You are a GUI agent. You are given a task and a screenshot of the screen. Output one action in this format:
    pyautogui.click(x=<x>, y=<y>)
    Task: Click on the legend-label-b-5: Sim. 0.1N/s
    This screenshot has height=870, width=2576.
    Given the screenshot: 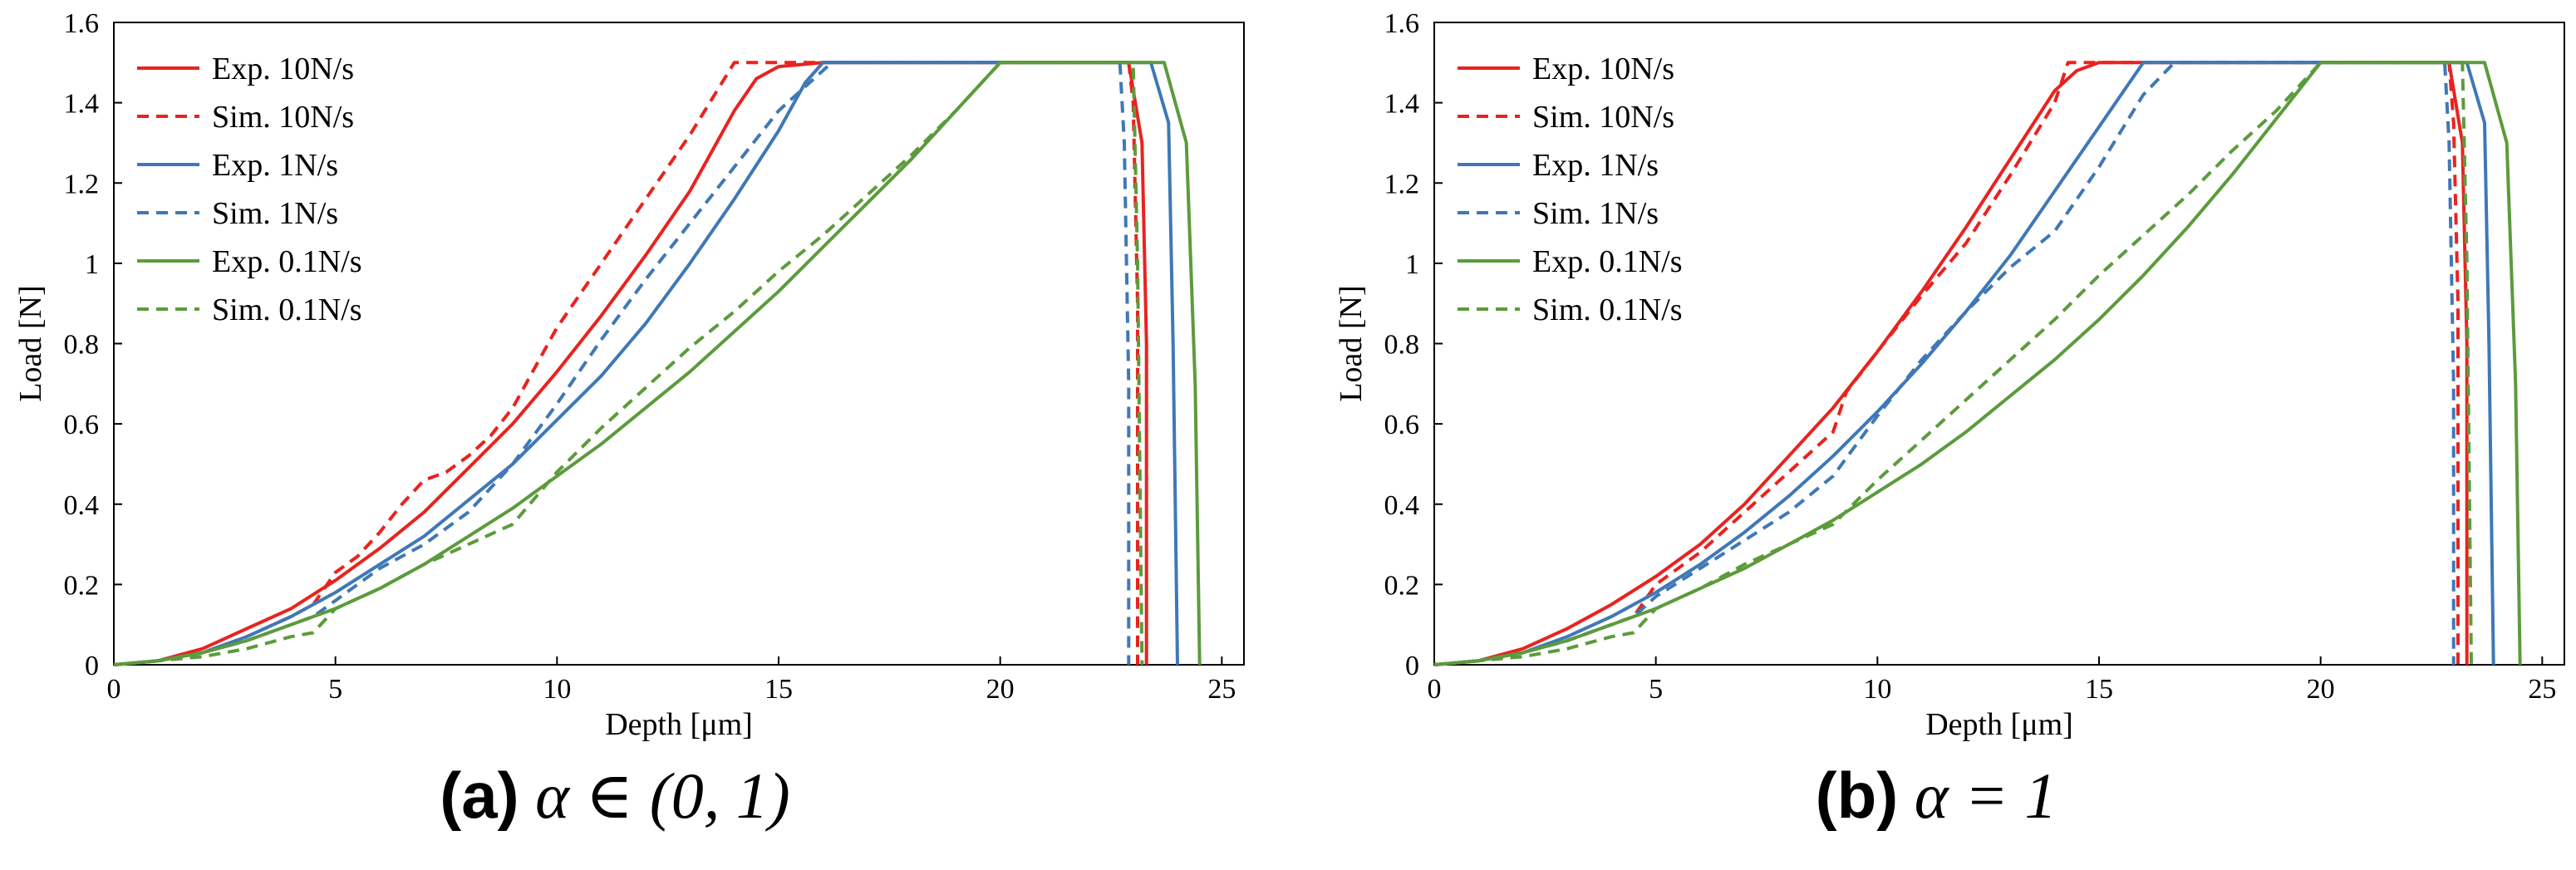 What is the action you would take?
    pyautogui.click(x=1607, y=310)
    